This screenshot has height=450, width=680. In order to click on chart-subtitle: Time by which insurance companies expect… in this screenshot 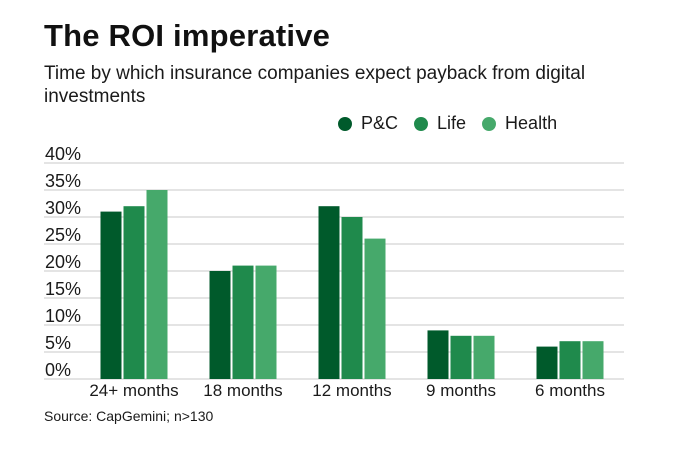, I will do `click(315, 85)`.